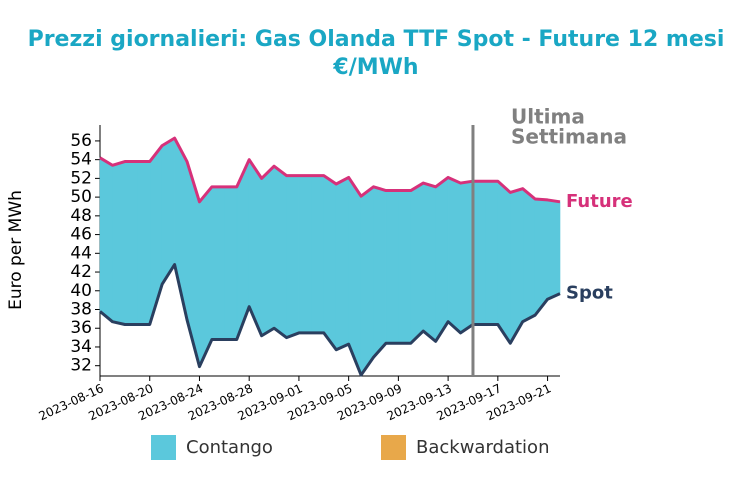 This screenshot has height=504, width=752. What do you see at coordinates (81, 310) in the screenshot?
I see `y-tick-label: 38` at bounding box center [81, 310].